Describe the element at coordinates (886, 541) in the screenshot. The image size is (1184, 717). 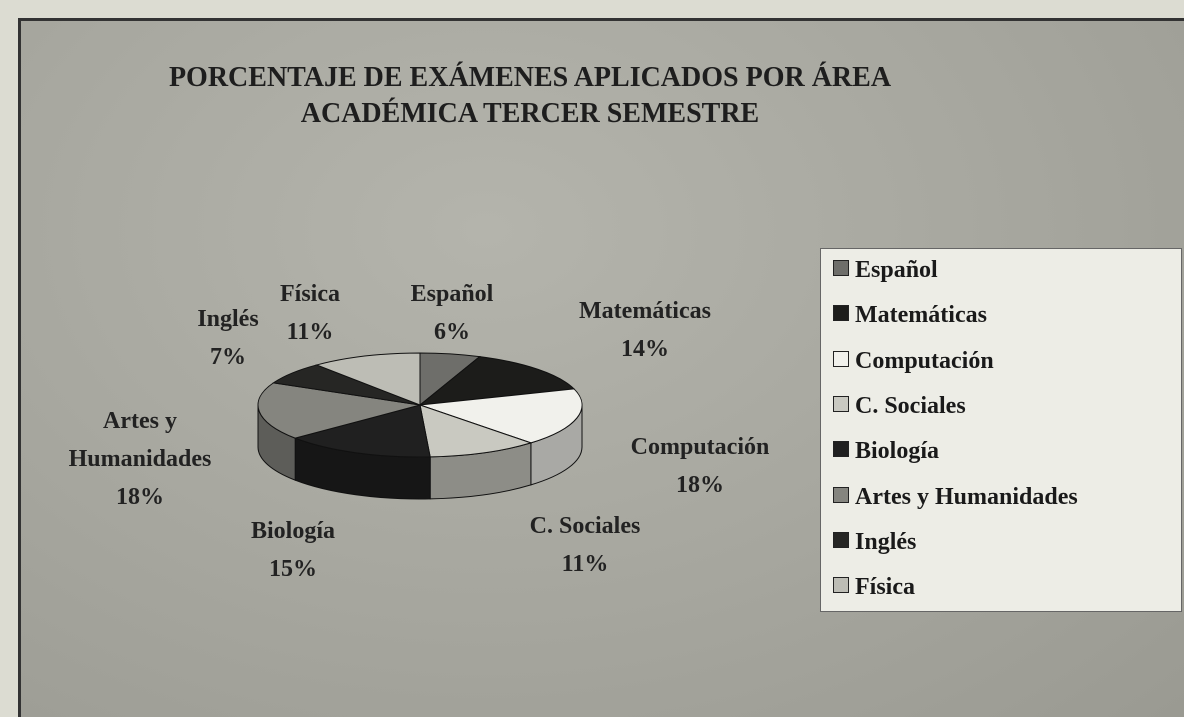
I see `legend-label: Inglés` at that location.